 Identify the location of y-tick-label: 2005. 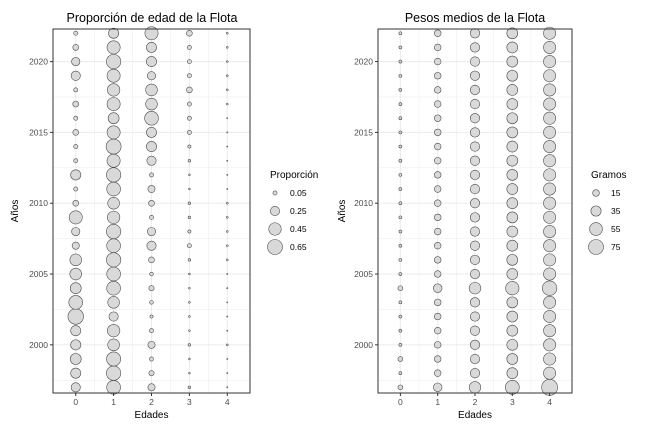
(38, 274).